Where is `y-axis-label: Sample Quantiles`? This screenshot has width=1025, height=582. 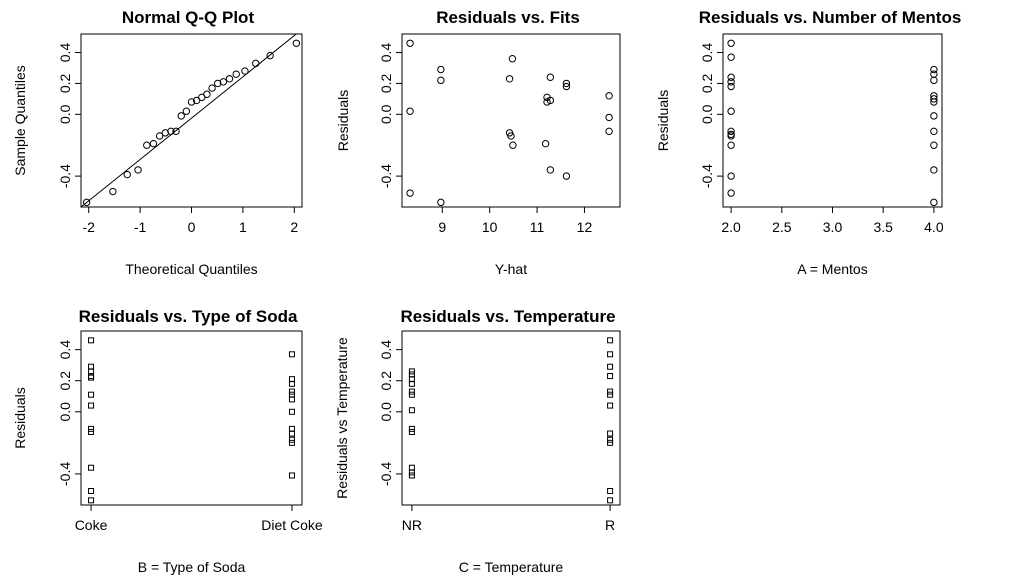
y-axis-label: Sample Quantiles is located at coordinates (20, 120).